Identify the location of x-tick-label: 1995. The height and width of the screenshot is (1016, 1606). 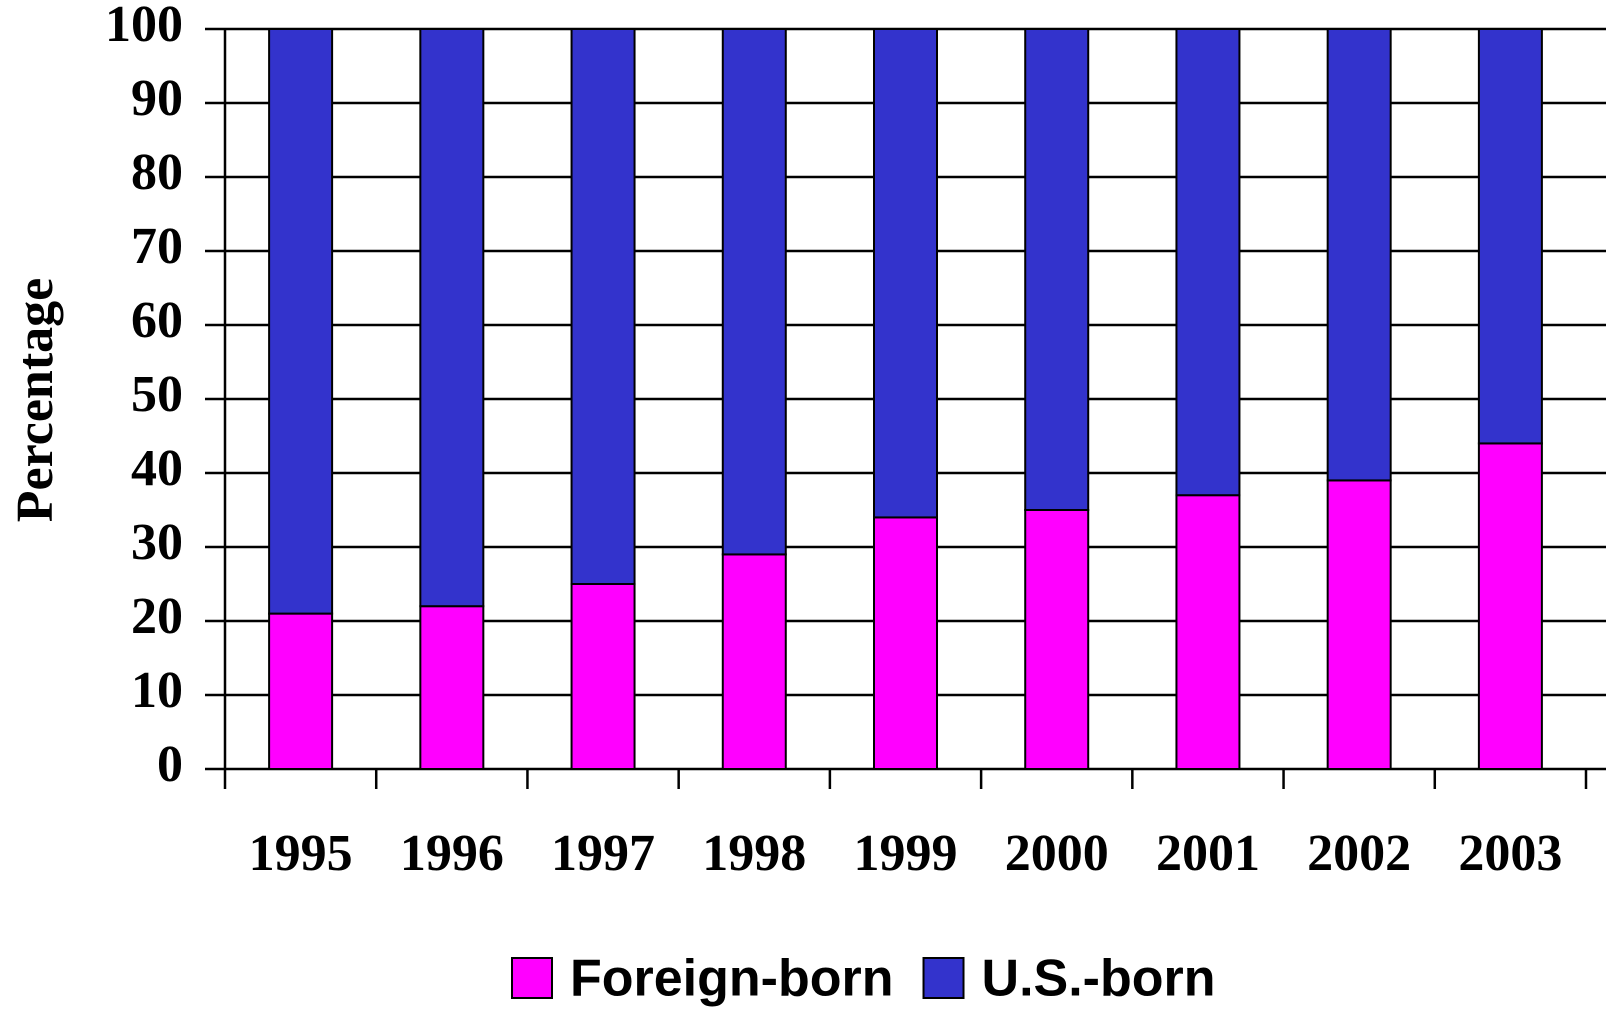
(301, 853).